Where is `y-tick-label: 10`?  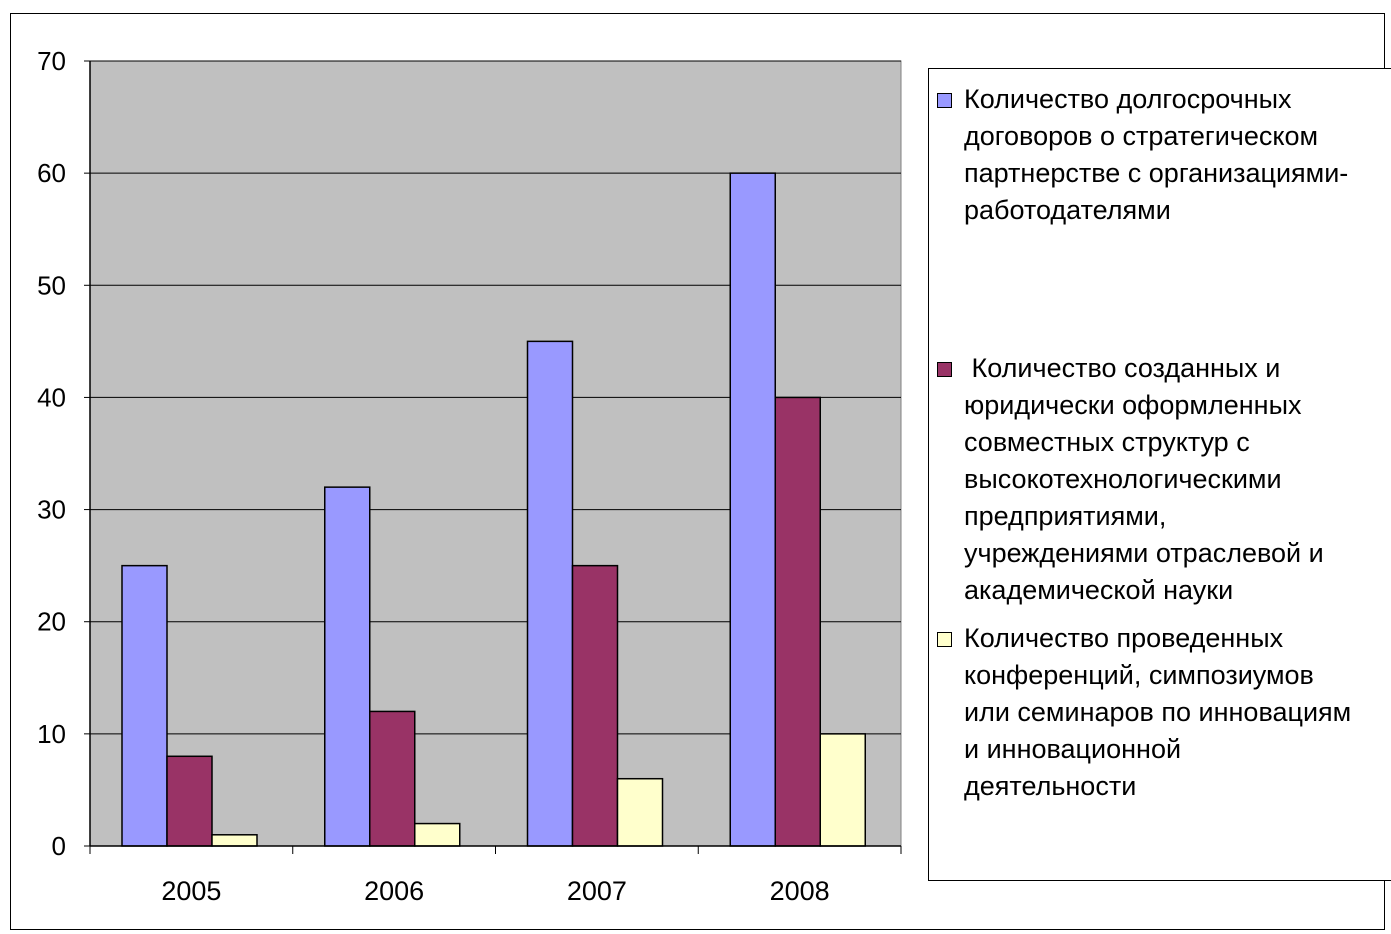 y-tick-label: 10 is located at coordinates (51, 734).